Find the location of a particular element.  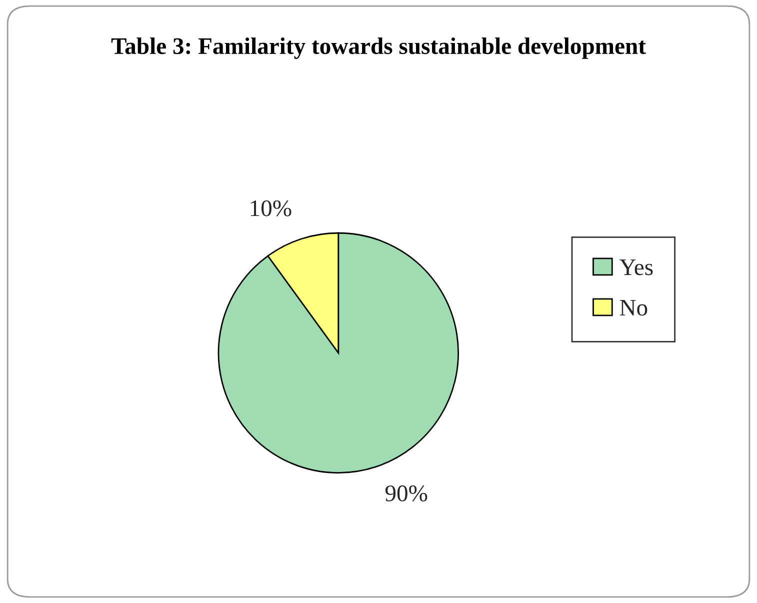

pie-slice is located at coordinates (338, 353).